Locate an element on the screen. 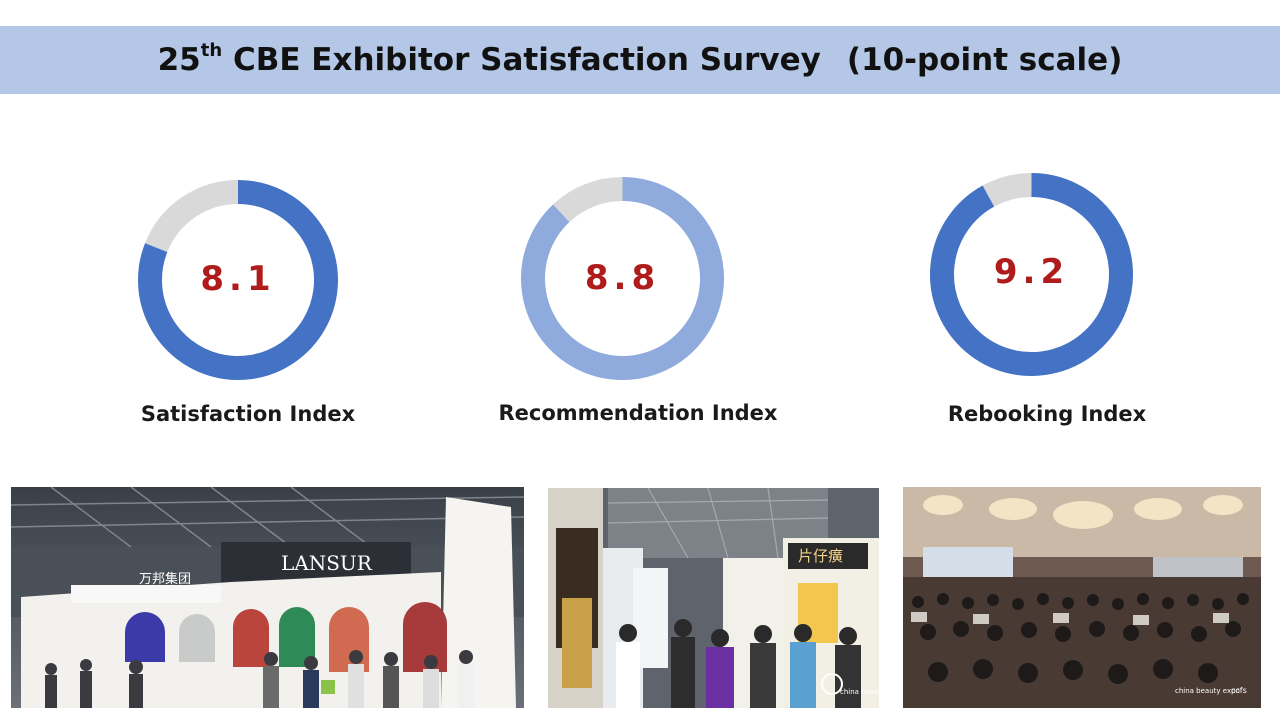  rebooking-donut: 9.2 is located at coordinates (1031, 274).